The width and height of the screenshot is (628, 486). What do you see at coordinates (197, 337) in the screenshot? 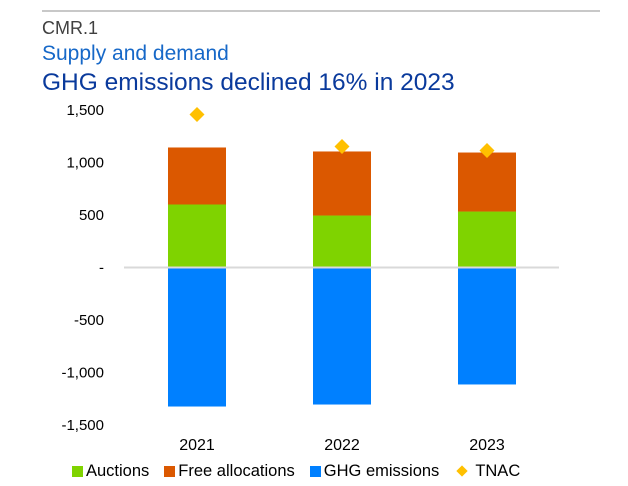
I see `bar-ghg-emissions-2021` at bounding box center [197, 337].